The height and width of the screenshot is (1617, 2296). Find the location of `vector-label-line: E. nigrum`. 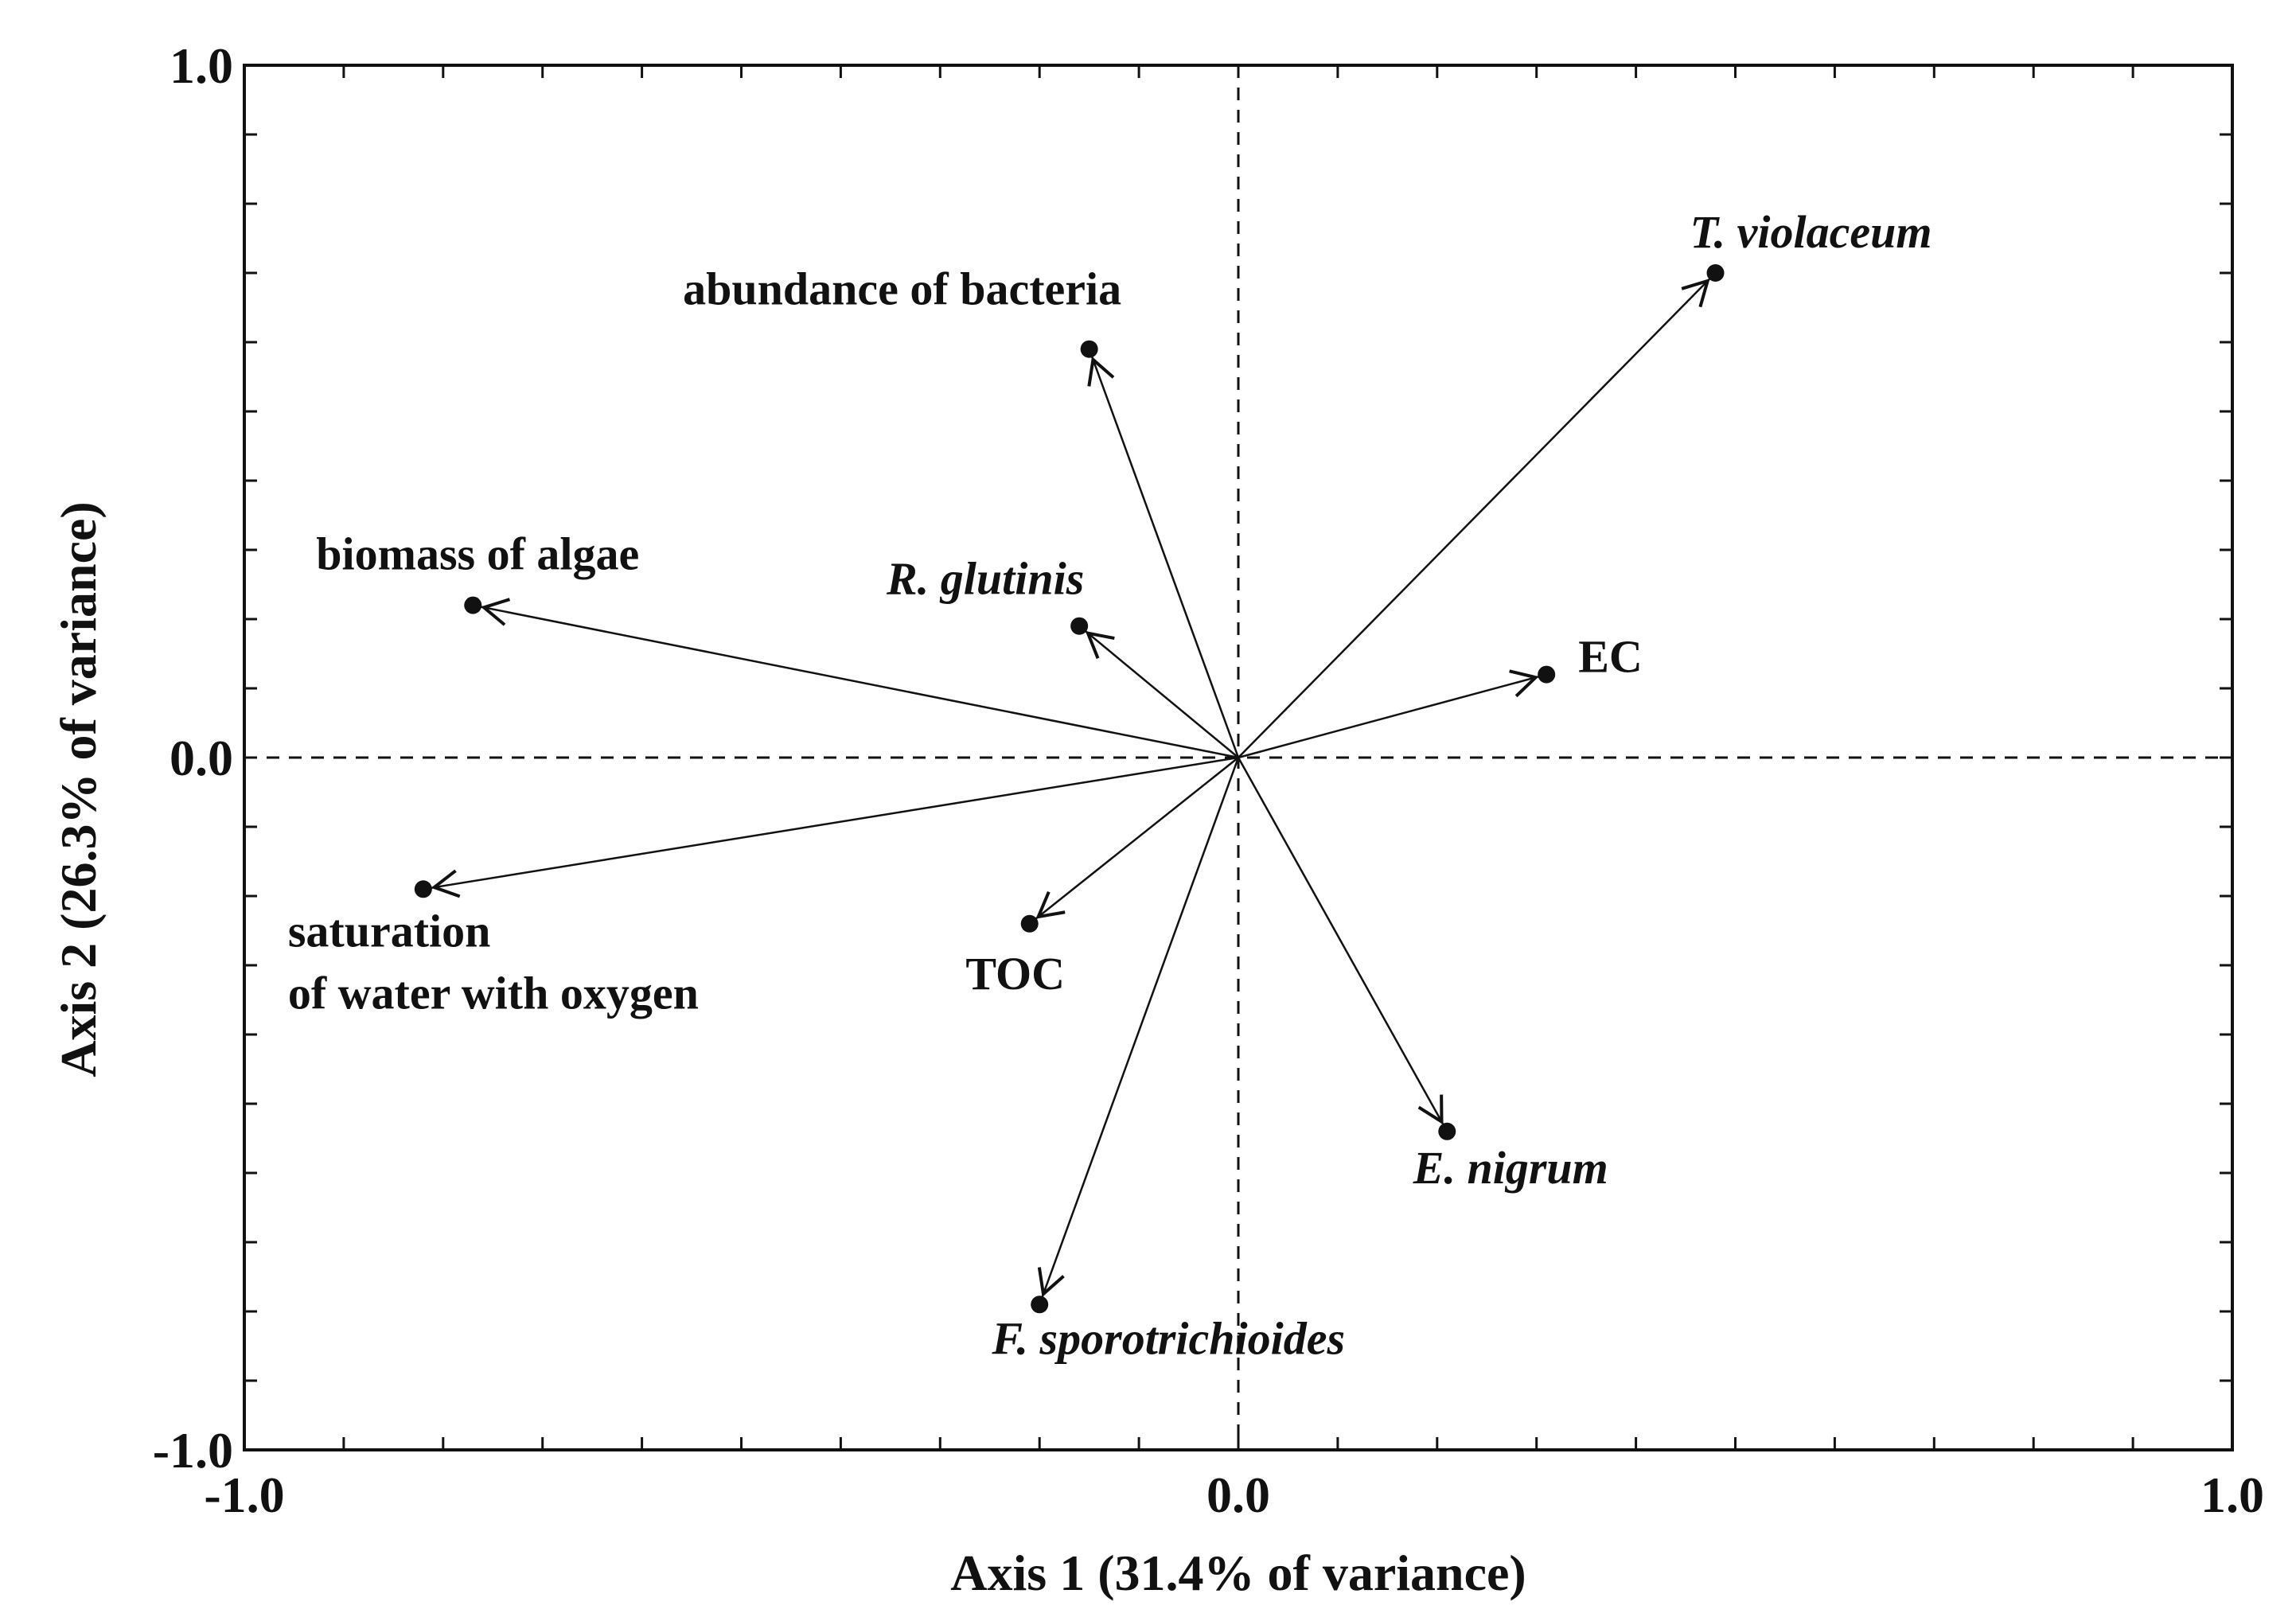

vector-label-line: E. nigrum is located at coordinates (1511, 1168).